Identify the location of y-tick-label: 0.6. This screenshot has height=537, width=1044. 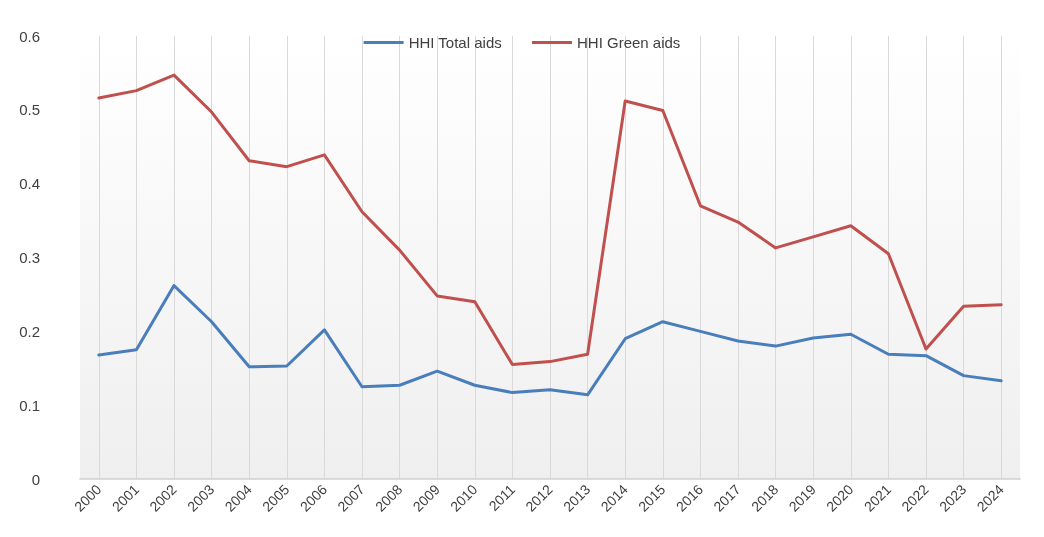
(29, 36).